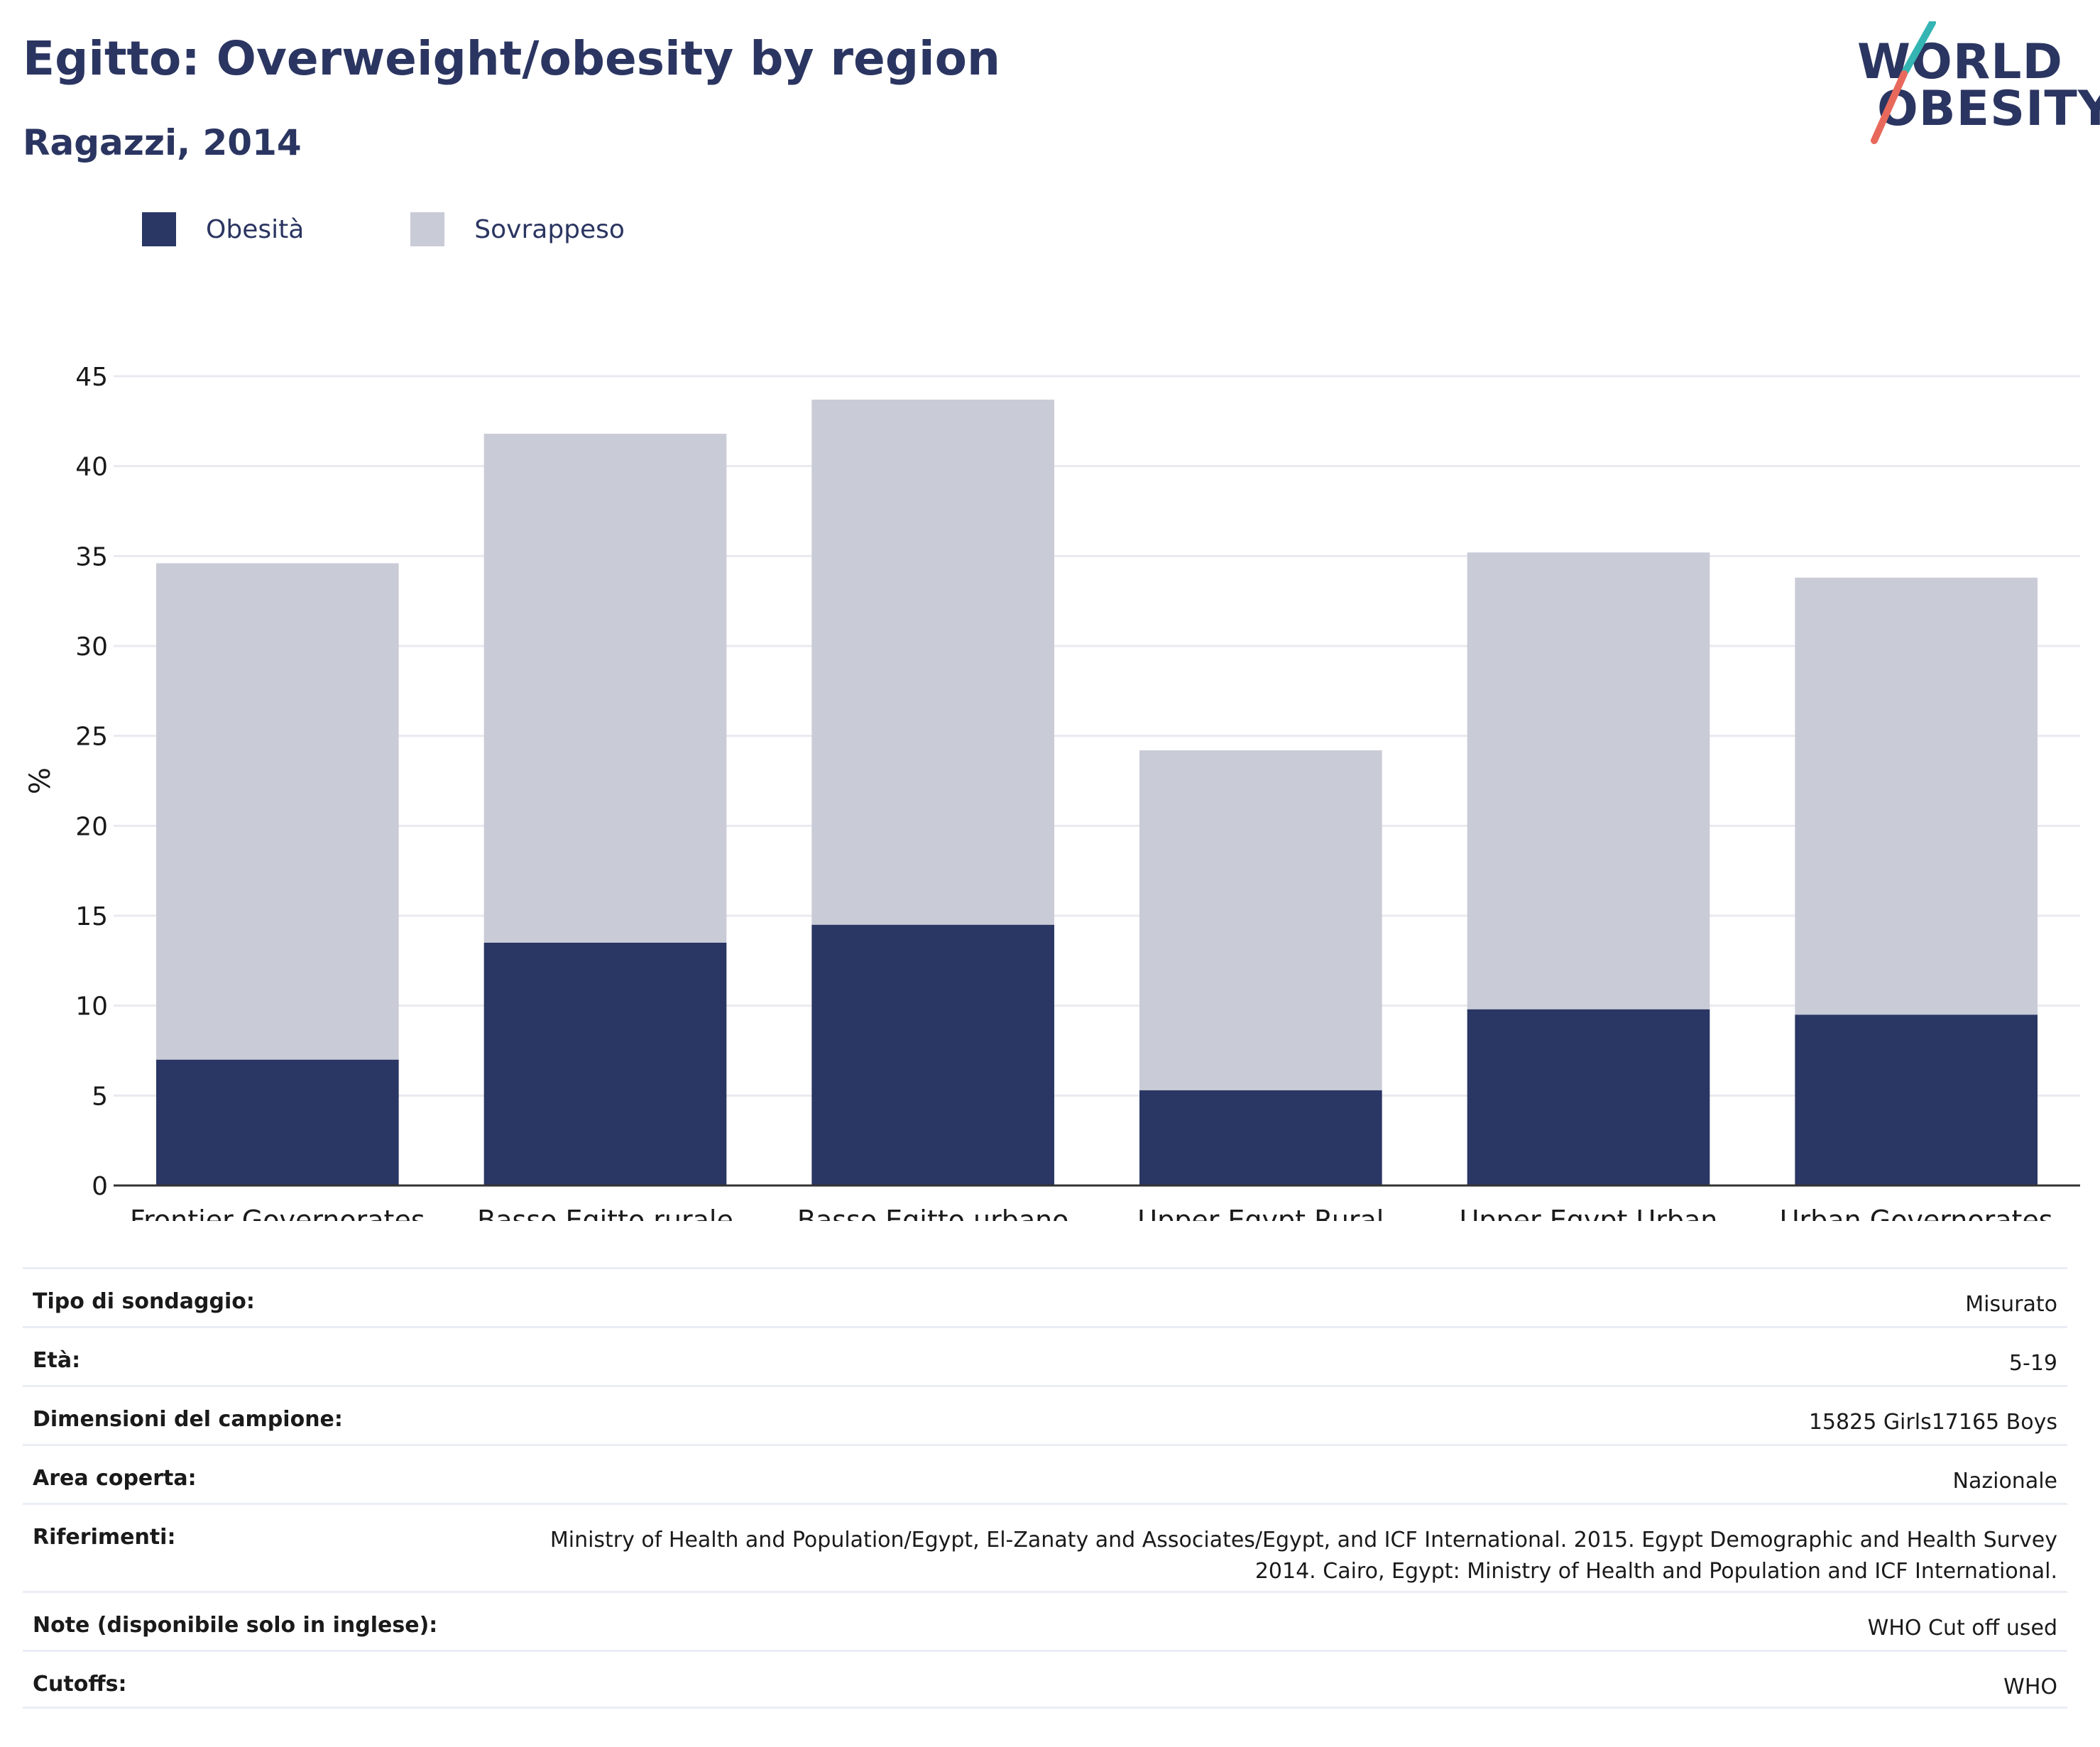 Image resolution: width=2100 pixels, height=1747 pixels. I want to click on legend-swatch-obesity, so click(159, 229).